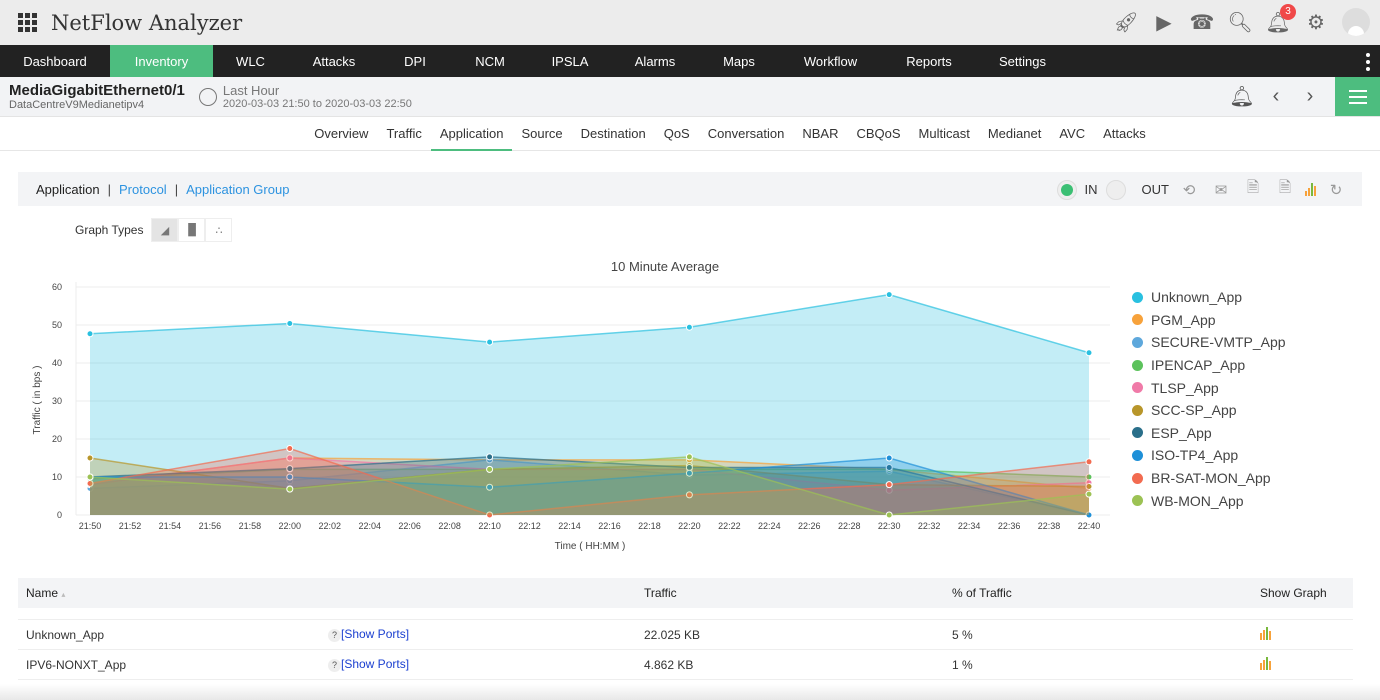 The image size is (1380, 700). What do you see at coordinates (1336, 190) in the screenshot?
I see `refresh-icon: ↻` at bounding box center [1336, 190].